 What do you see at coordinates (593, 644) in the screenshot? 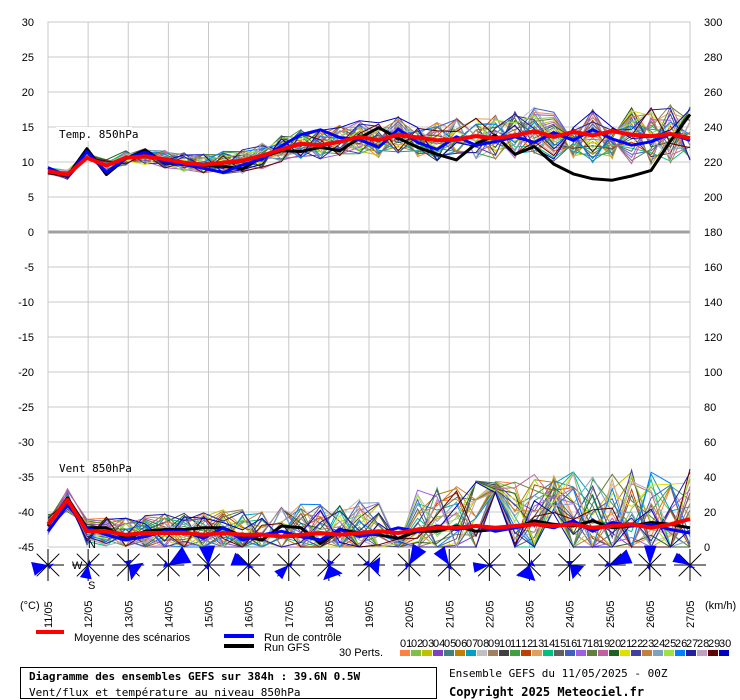
I see `legend-pert-number: 18` at bounding box center [593, 644].